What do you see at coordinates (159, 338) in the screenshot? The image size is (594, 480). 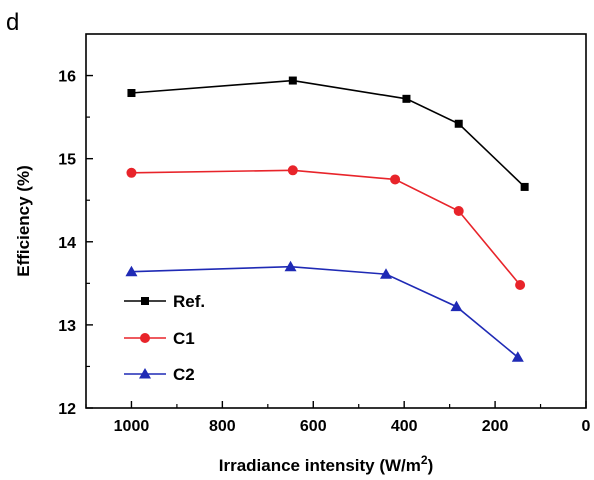 I see `legend-item: C1` at bounding box center [159, 338].